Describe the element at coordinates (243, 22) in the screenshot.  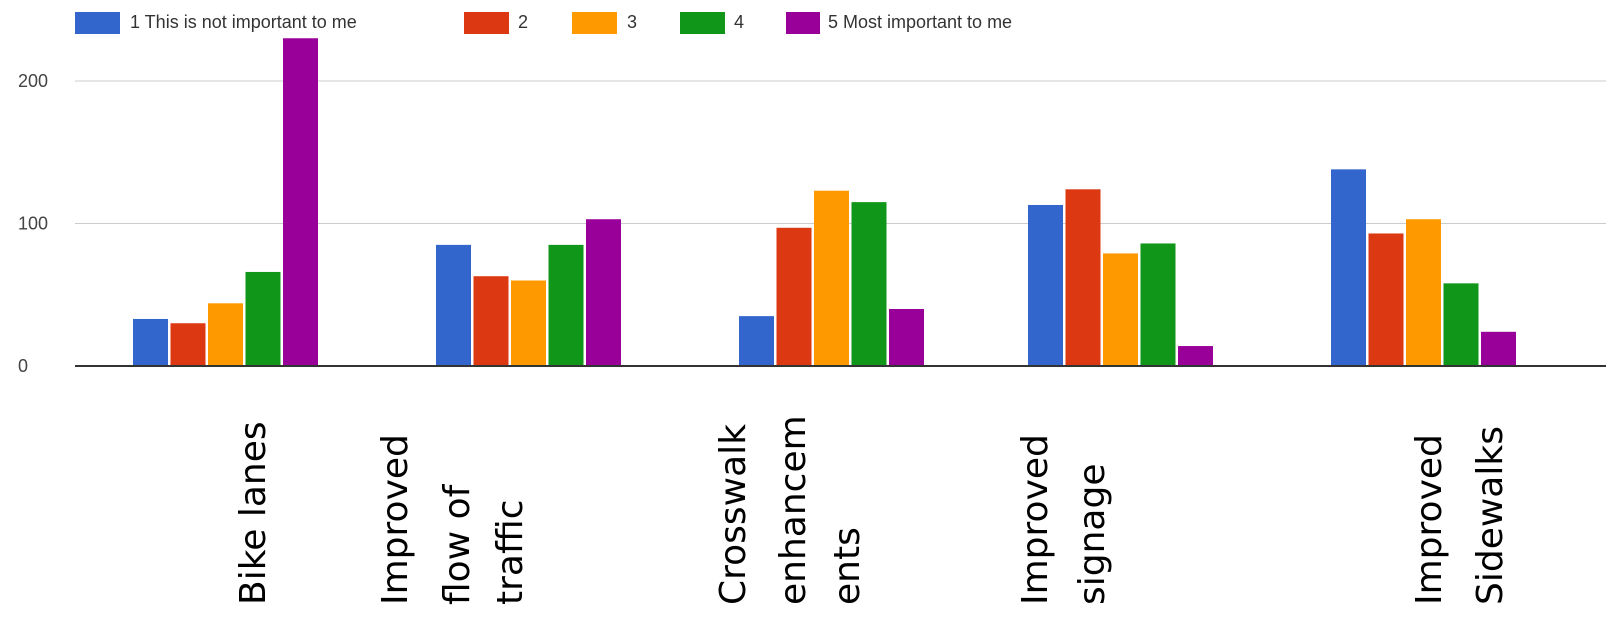
I see `legend-label-1: 1 This is not important to me` at that location.